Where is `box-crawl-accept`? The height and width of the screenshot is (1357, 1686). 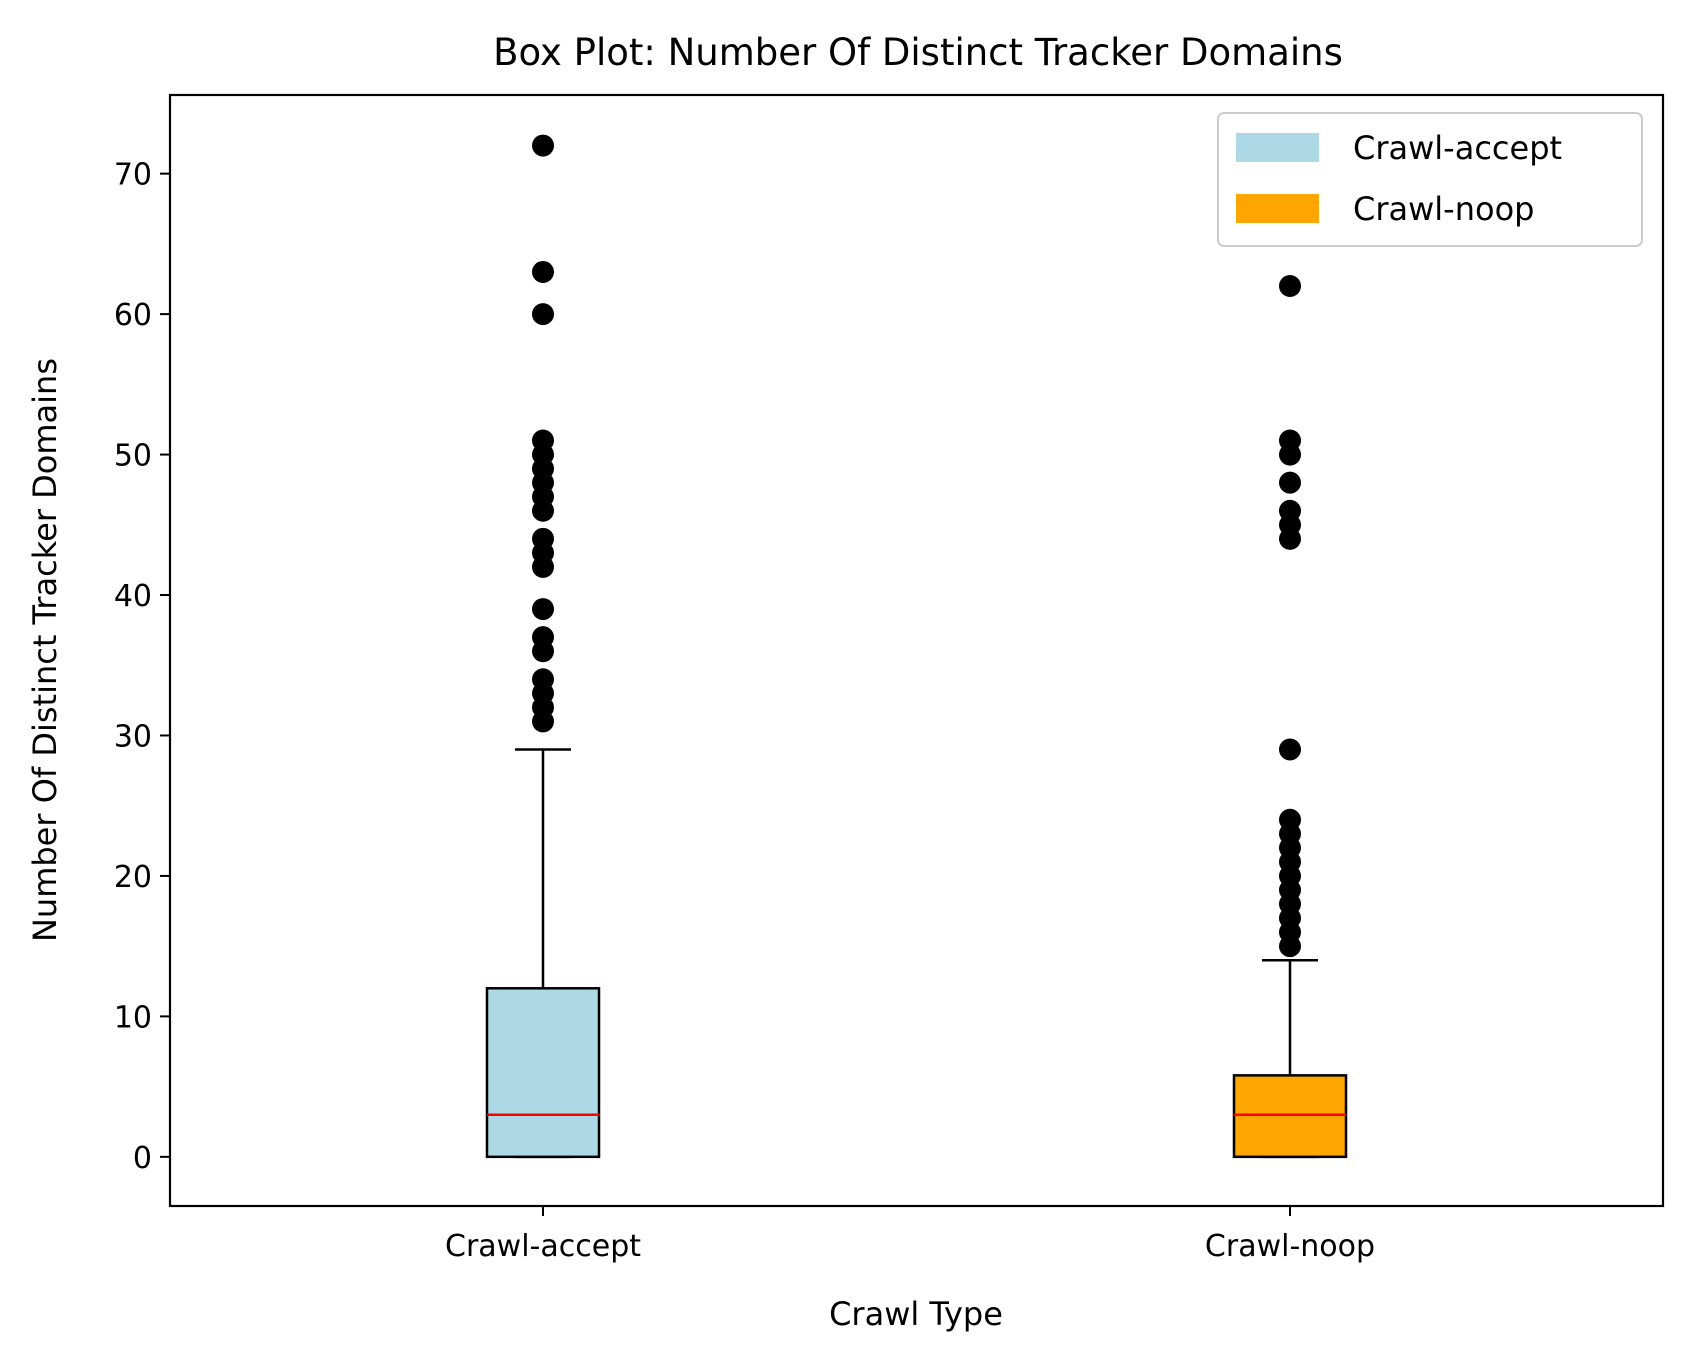
box-crawl-accept is located at coordinates (543, 1073).